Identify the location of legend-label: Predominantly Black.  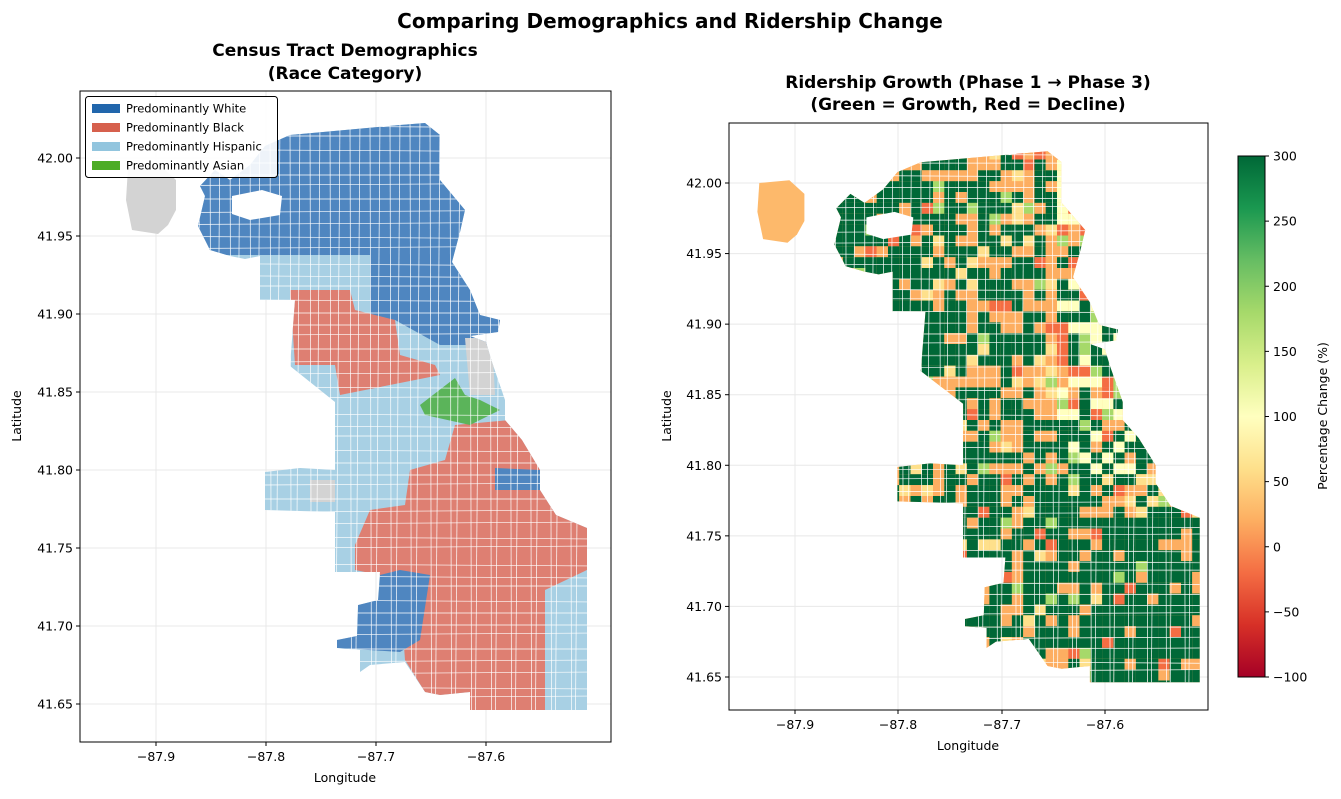
(185, 128).